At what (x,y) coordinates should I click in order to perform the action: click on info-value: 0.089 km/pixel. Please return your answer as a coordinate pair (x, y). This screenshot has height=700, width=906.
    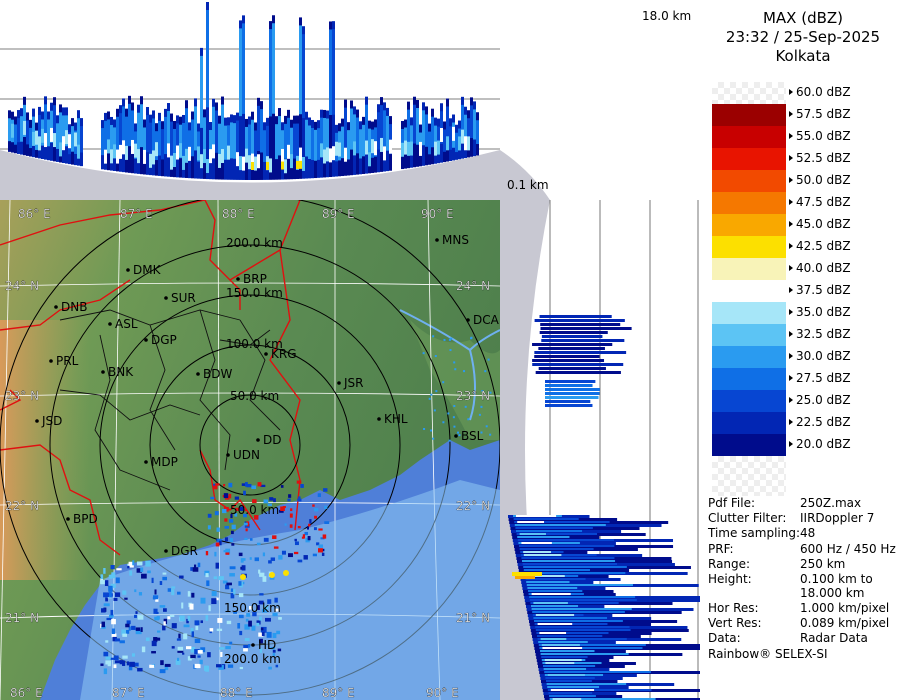
    Looking at the image, I should click on (845, 623).